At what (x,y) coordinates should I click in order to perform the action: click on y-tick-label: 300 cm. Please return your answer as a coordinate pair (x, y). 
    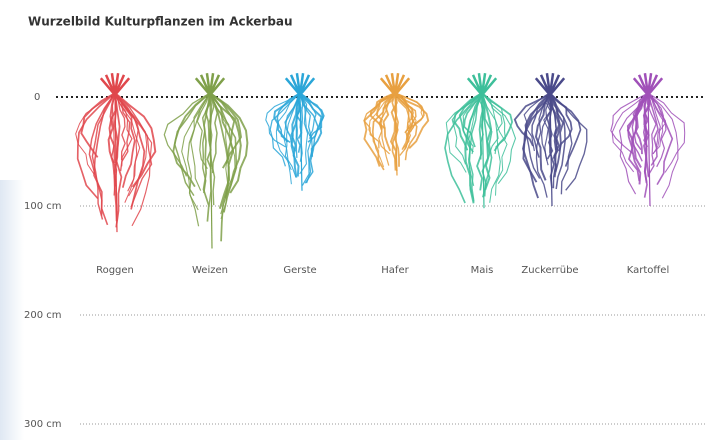
    Looking at the image, I should click on (43, 424).